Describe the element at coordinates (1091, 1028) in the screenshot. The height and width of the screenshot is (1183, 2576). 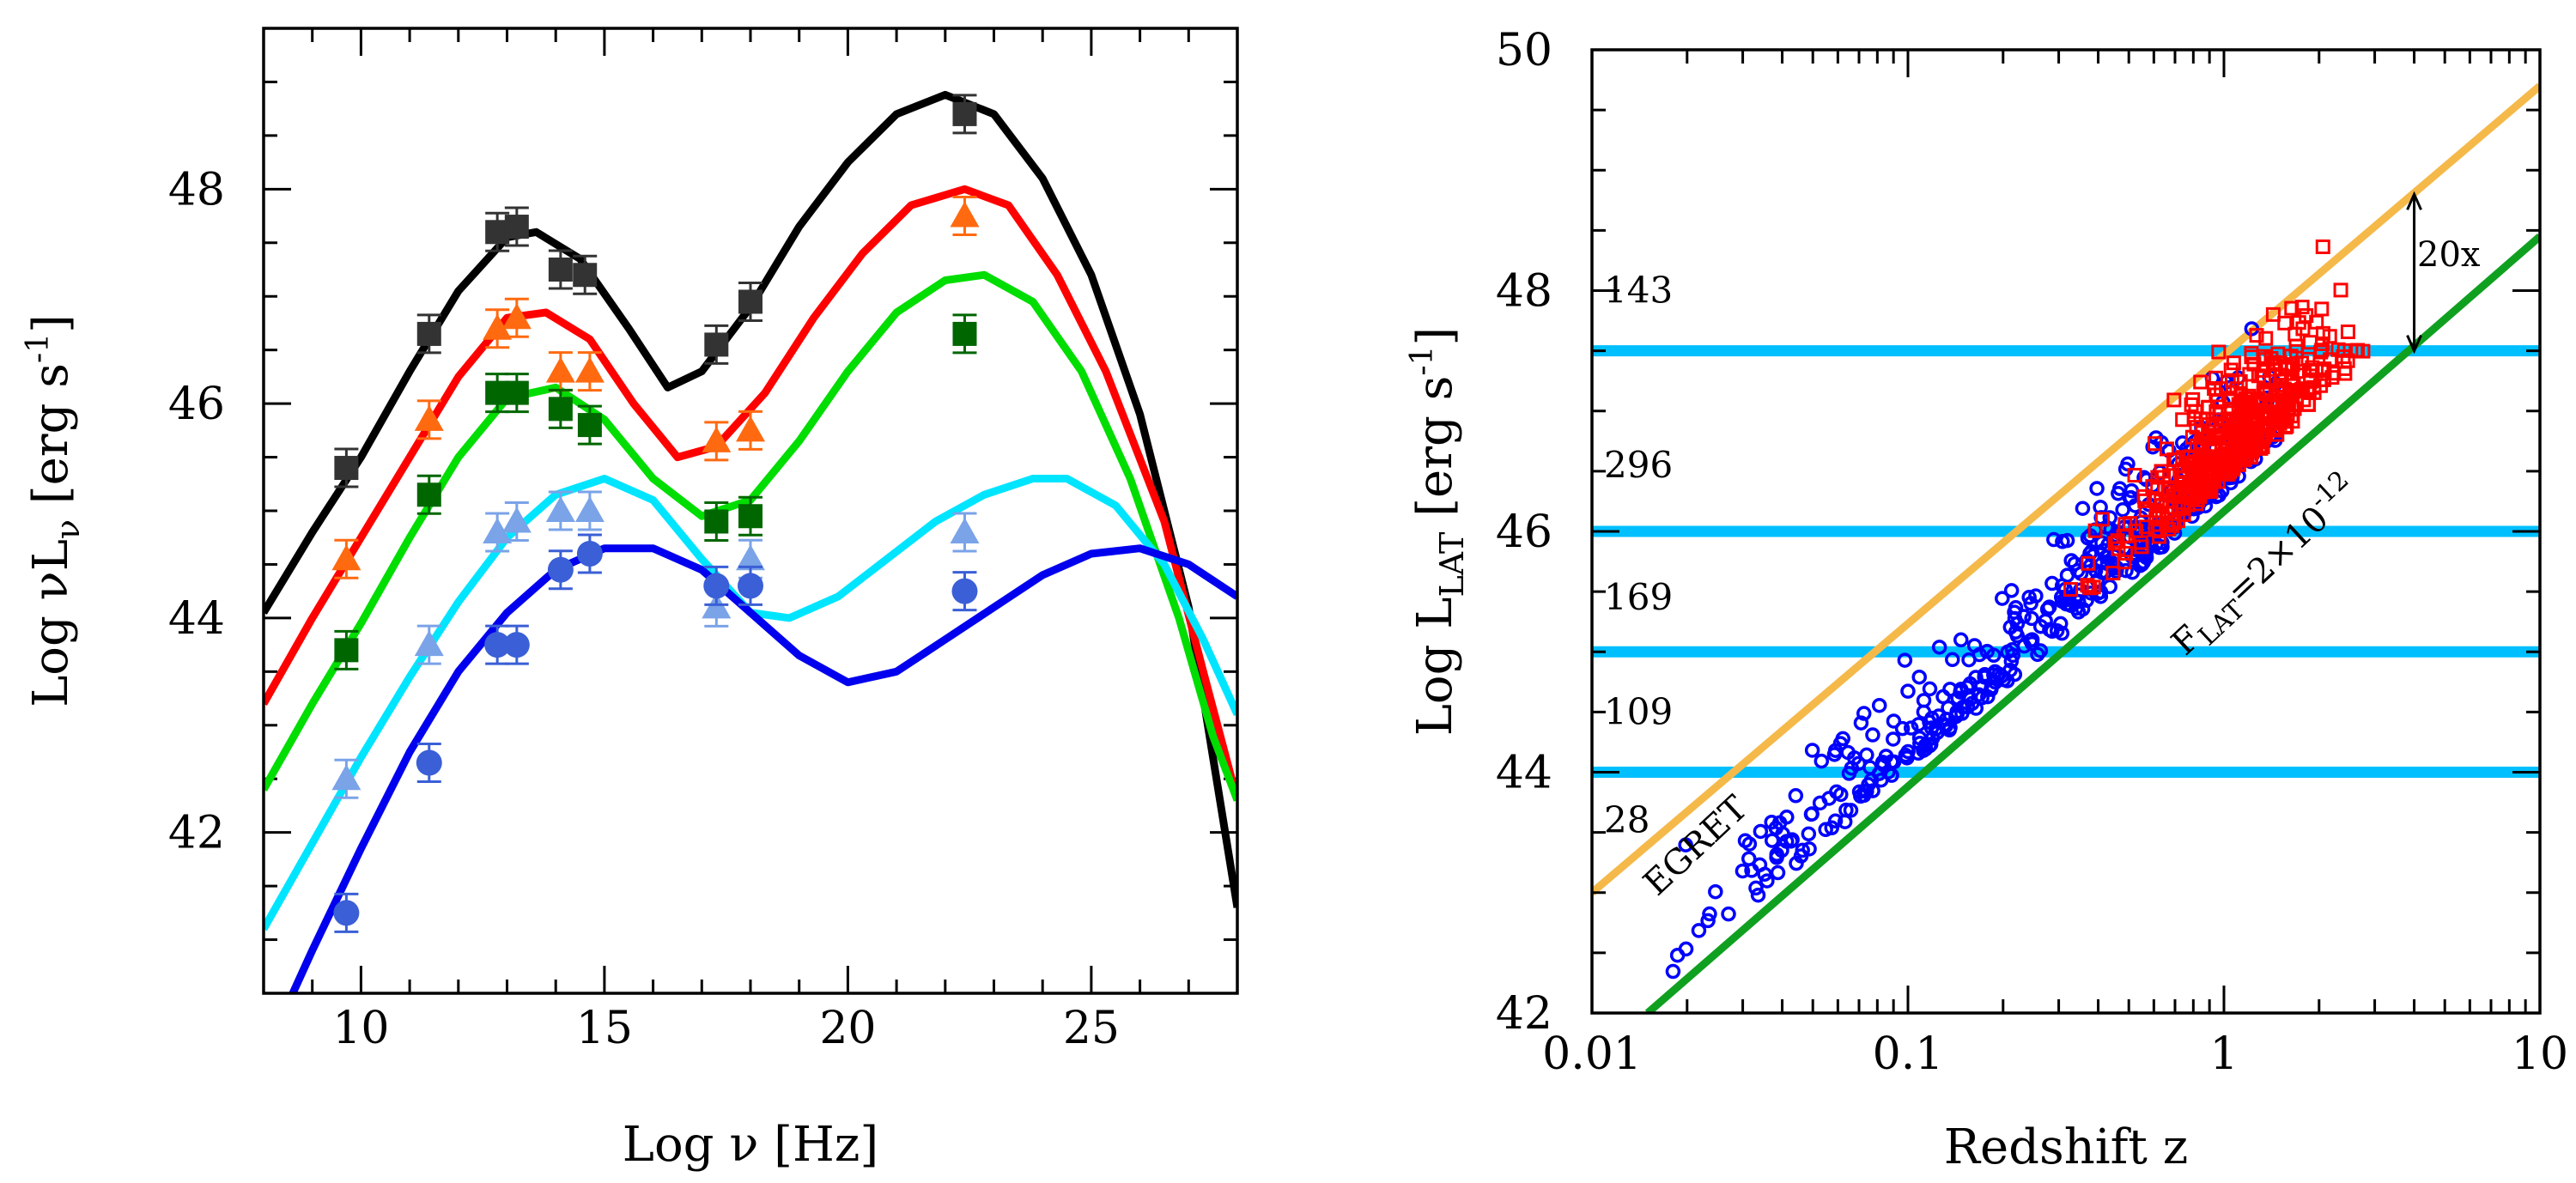
I see `x-tick-label: 25` at that location.